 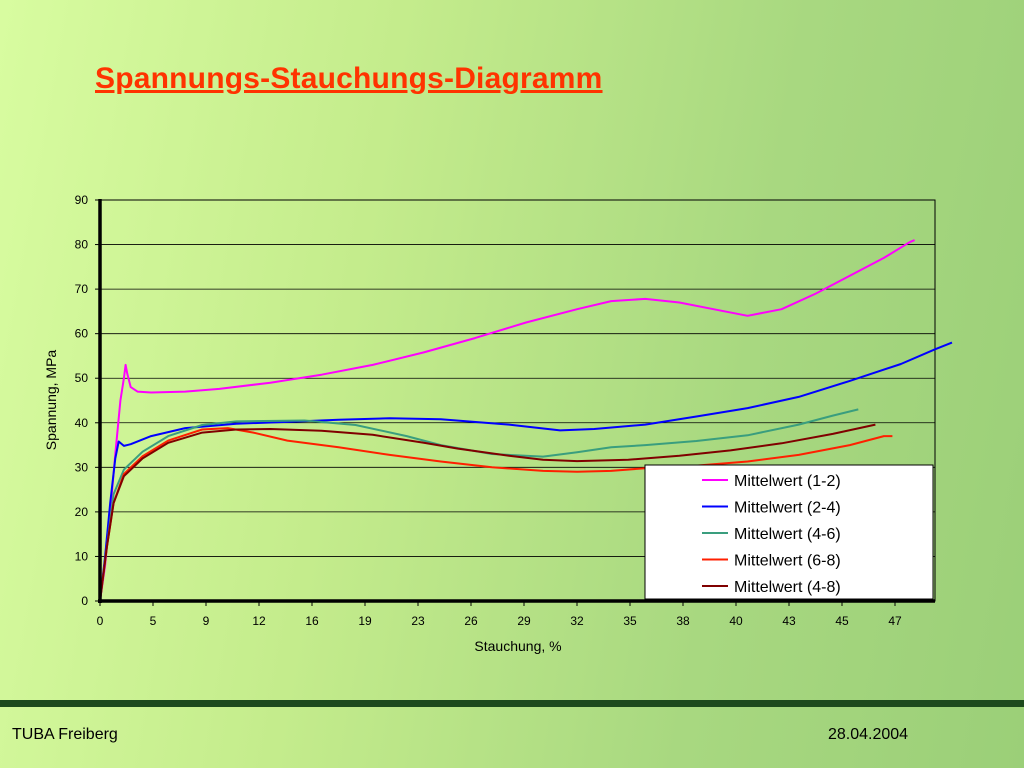 What do you see at coordinates (630, 621) in the screenshot?
I see `x-tick-label: 35` at bounding box center [630, 621].